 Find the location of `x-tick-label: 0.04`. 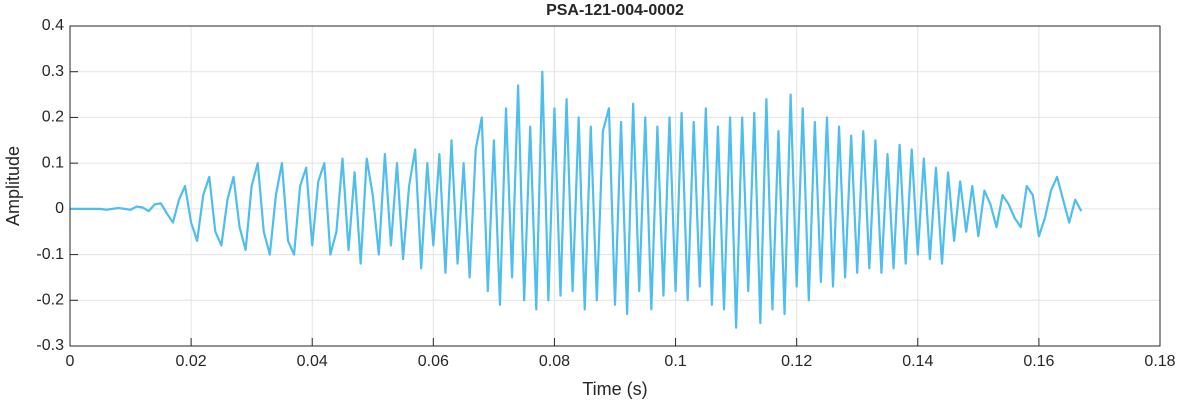

x-tick-label: 0.04 is located at coordinates (312, 361).